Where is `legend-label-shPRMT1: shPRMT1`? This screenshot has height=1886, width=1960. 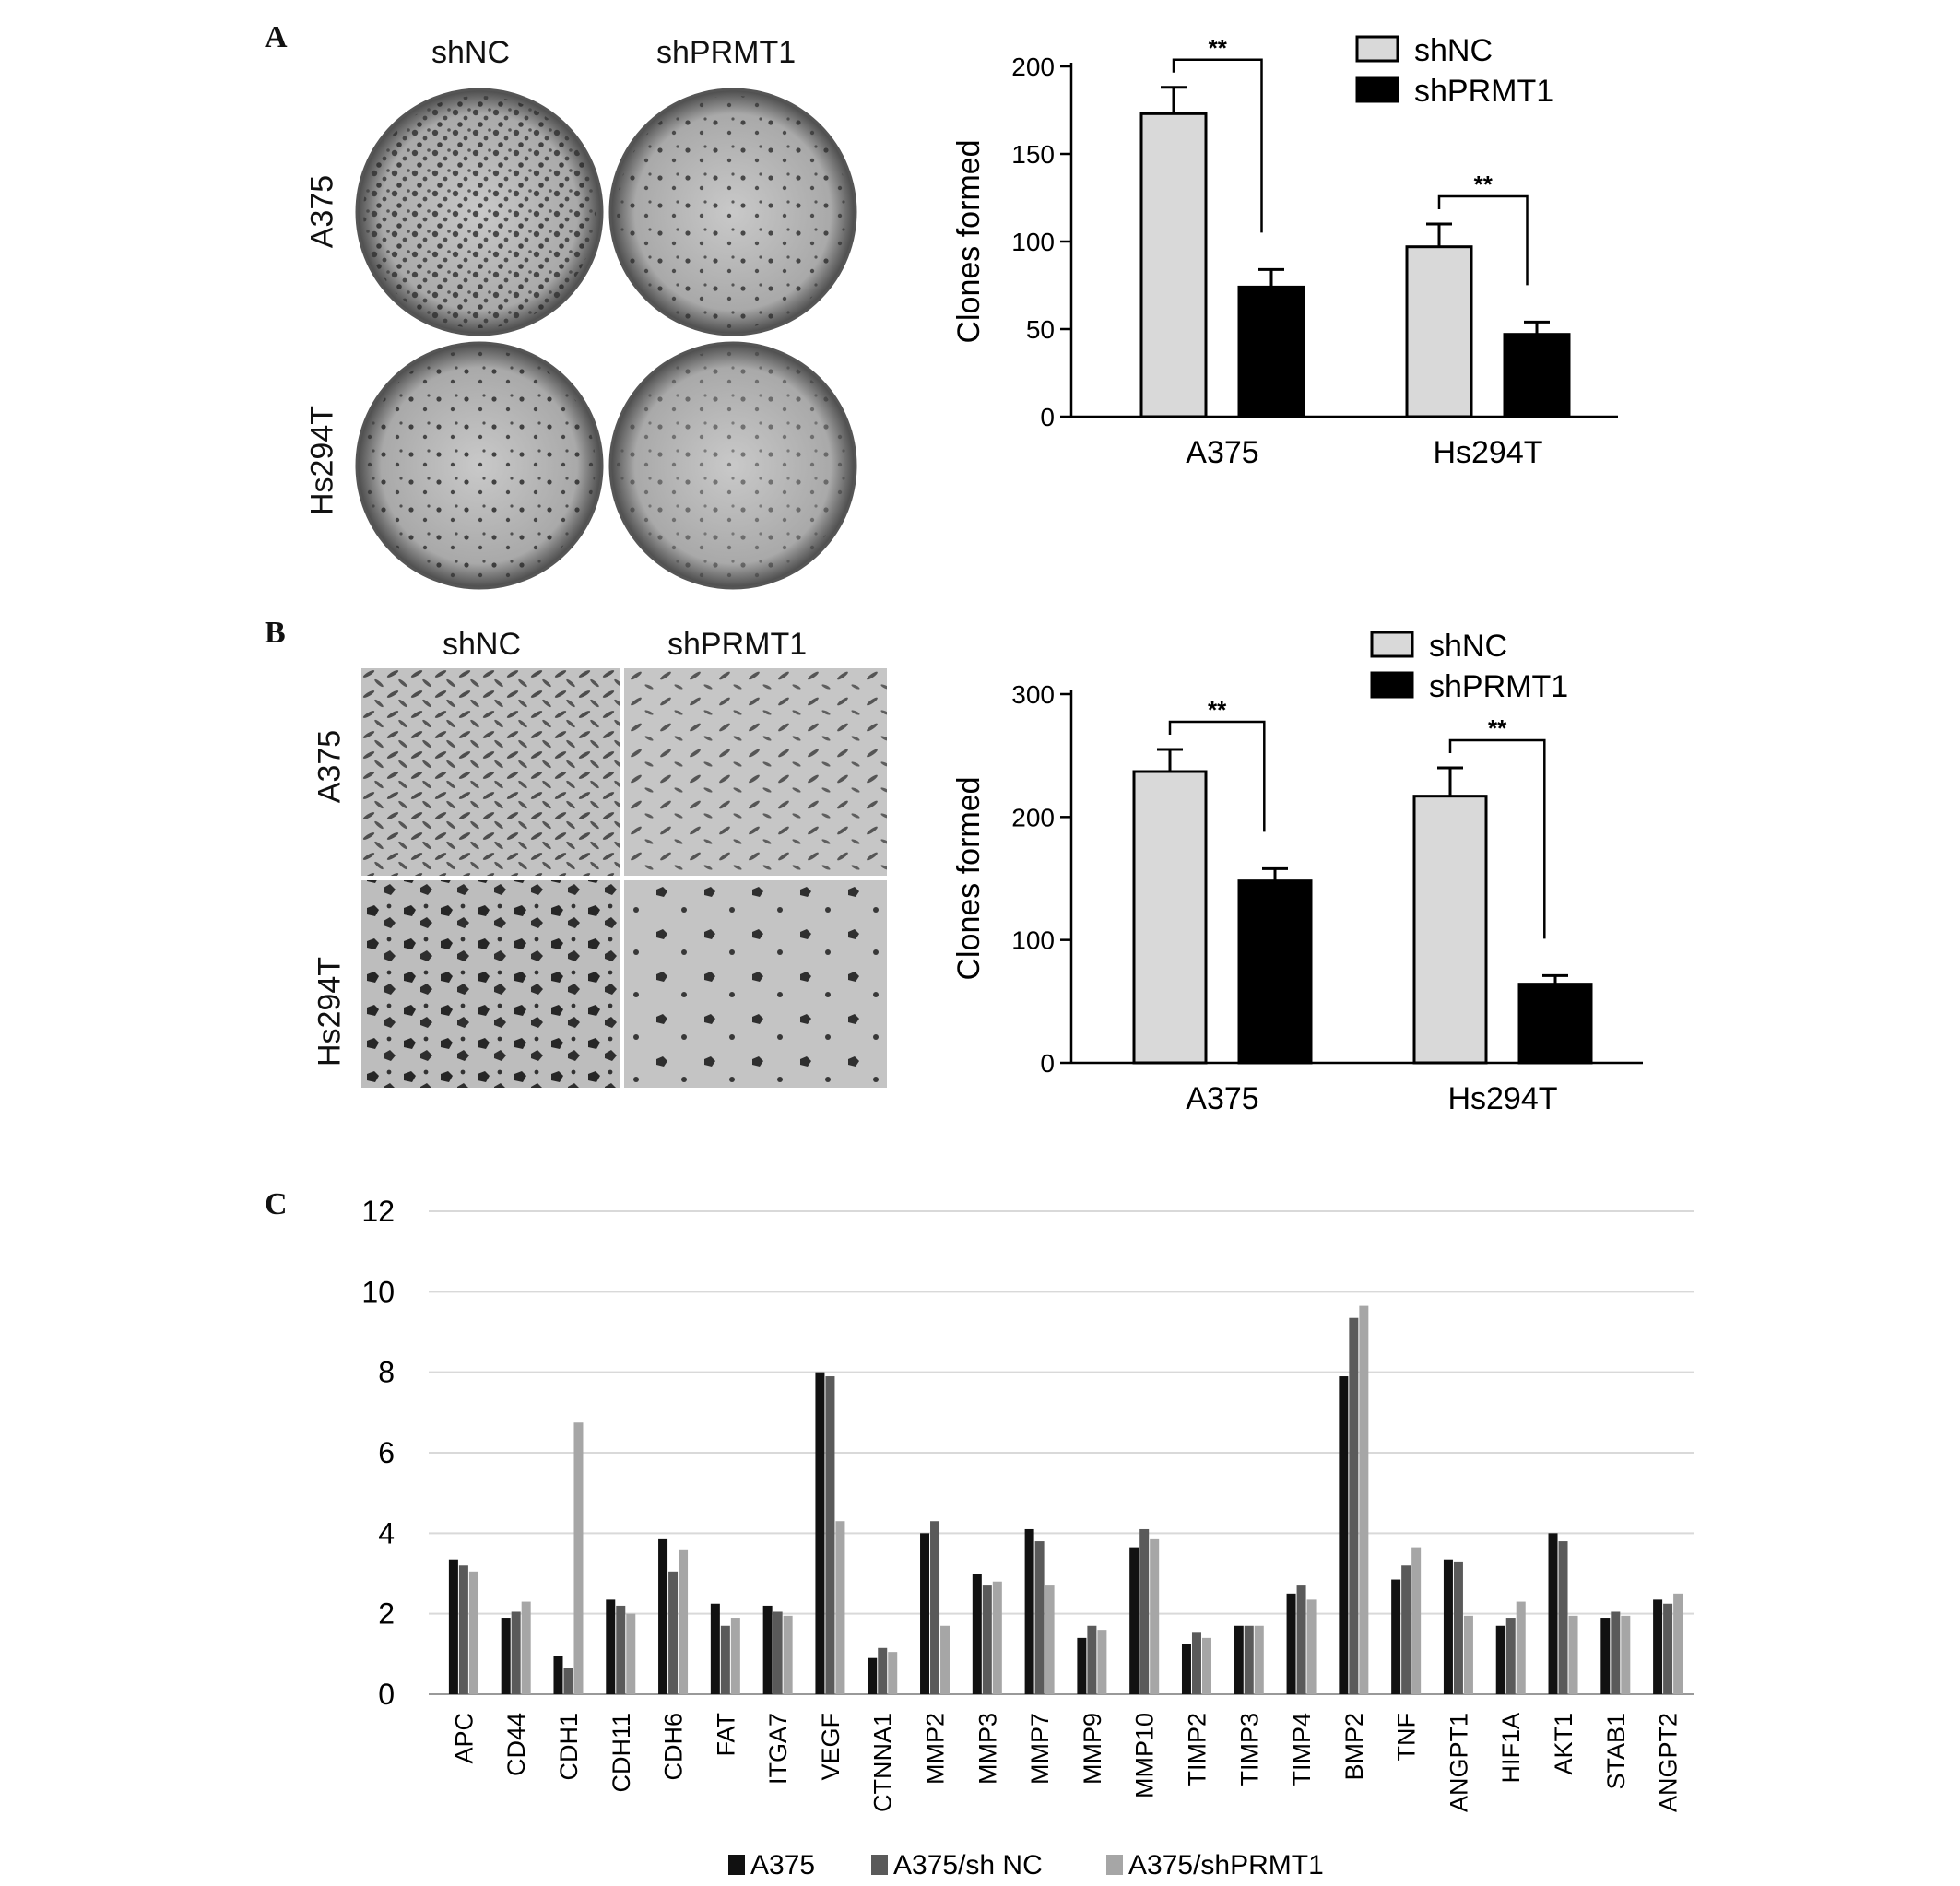
legend-label-shPRMT1: shPRMT1 is located at coordinates (1498, 686).